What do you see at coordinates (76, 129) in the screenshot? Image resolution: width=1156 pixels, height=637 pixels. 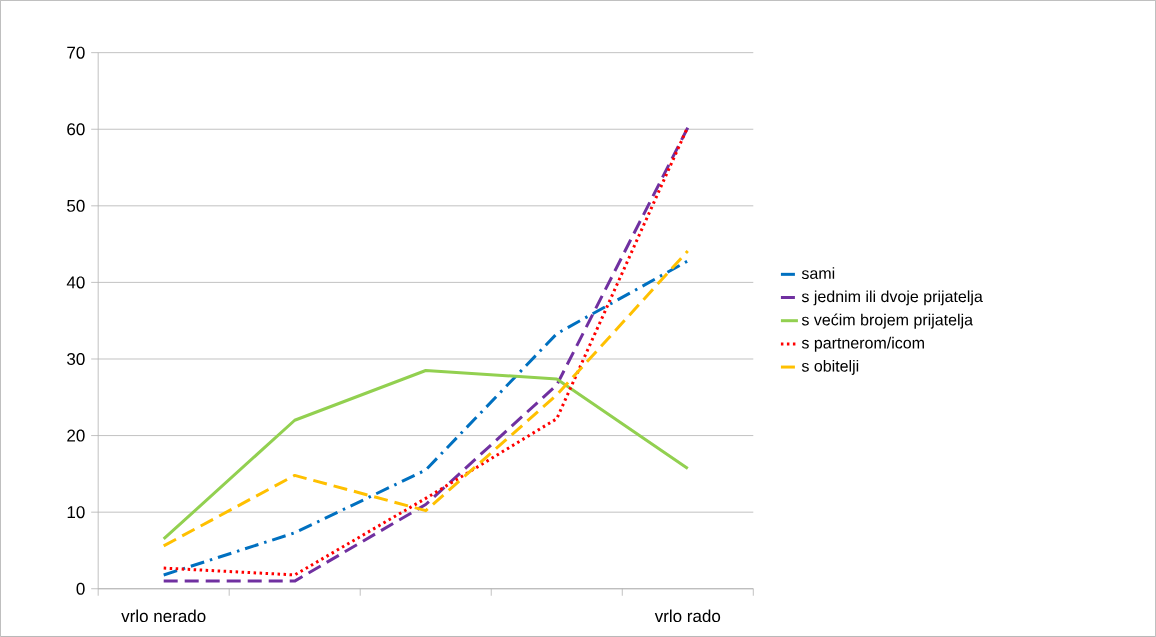 I see `y-tick-label: 60` at bounding box center [76, 129].